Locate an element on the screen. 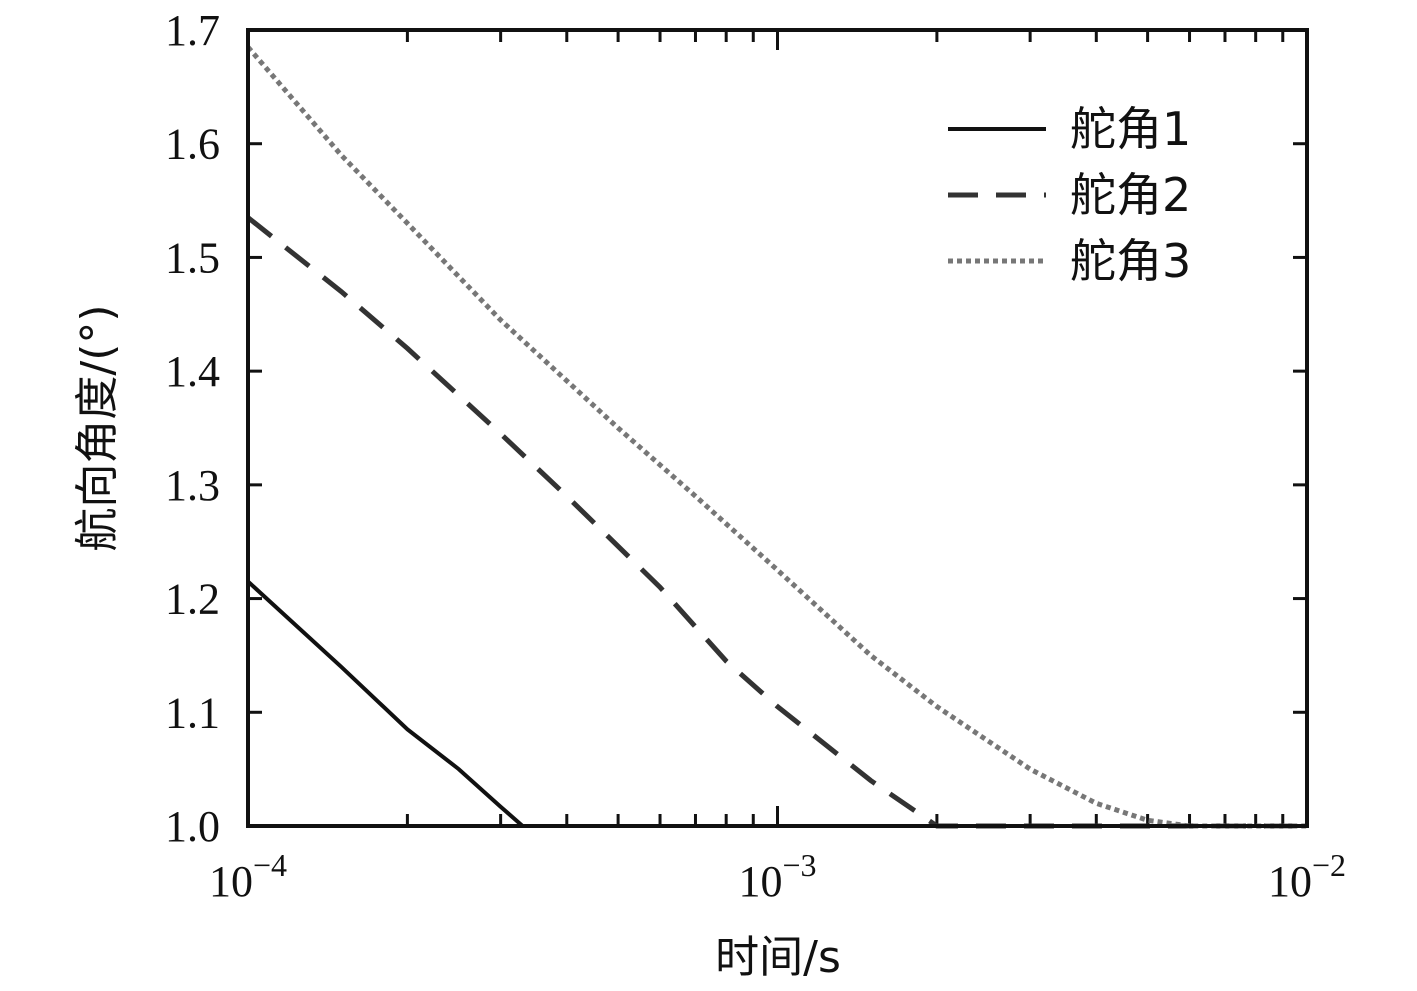 The width and height of the screenshot is (1417, 991). legend-label-3: 舵角3 is located at coordinates (1130, 261).